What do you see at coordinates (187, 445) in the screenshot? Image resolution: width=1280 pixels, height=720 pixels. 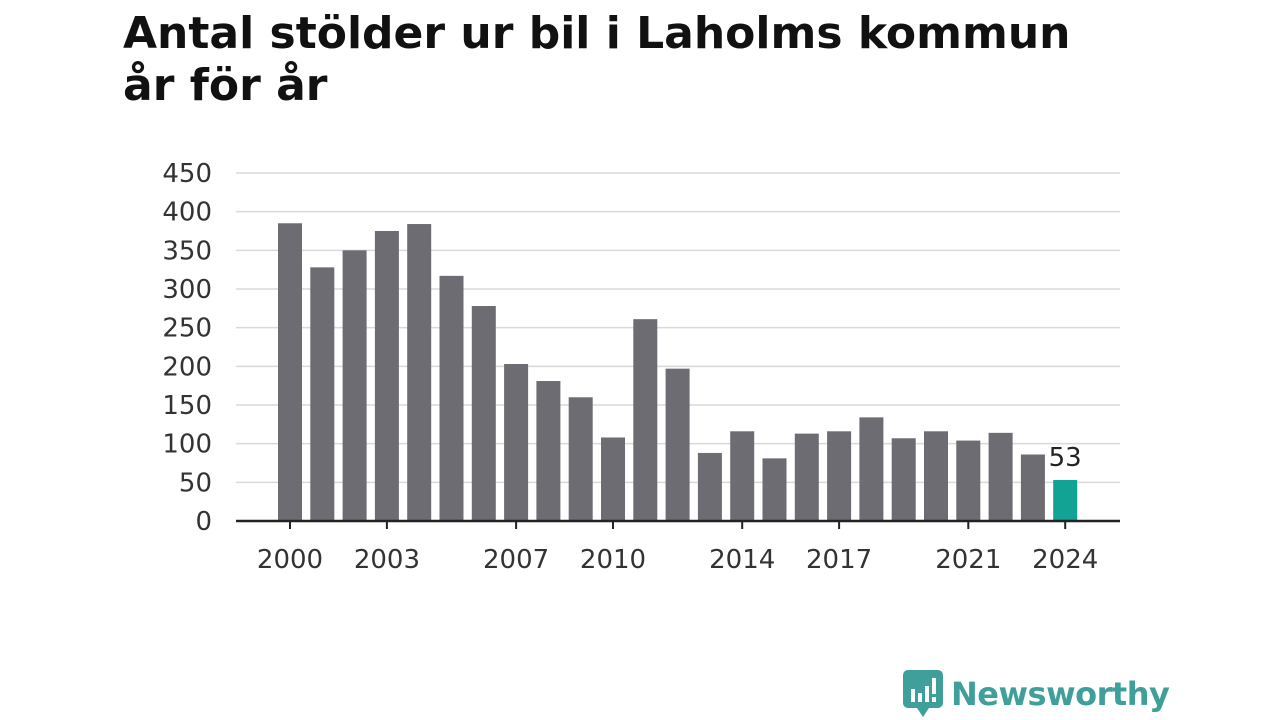 I see `y-tick-label: 100` at bounding box center [187, 445].